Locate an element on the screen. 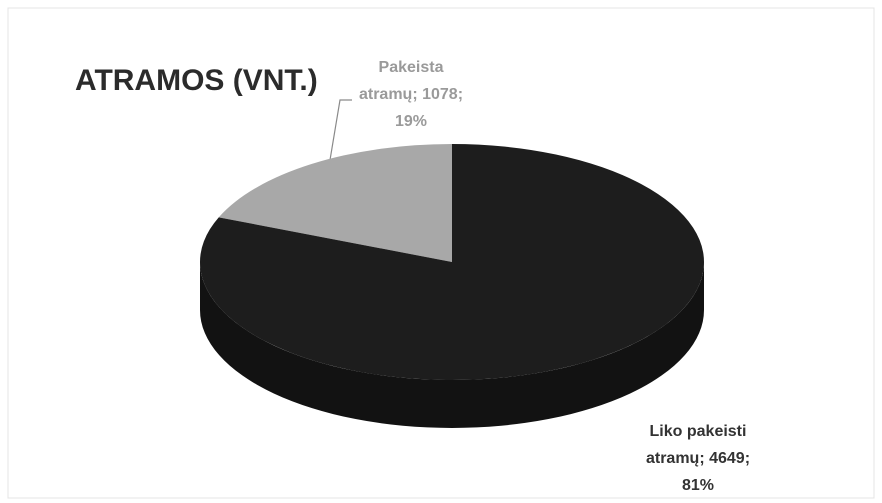 The image size is (882, 503). data-label: 81% is located at coordinates (698, 485).